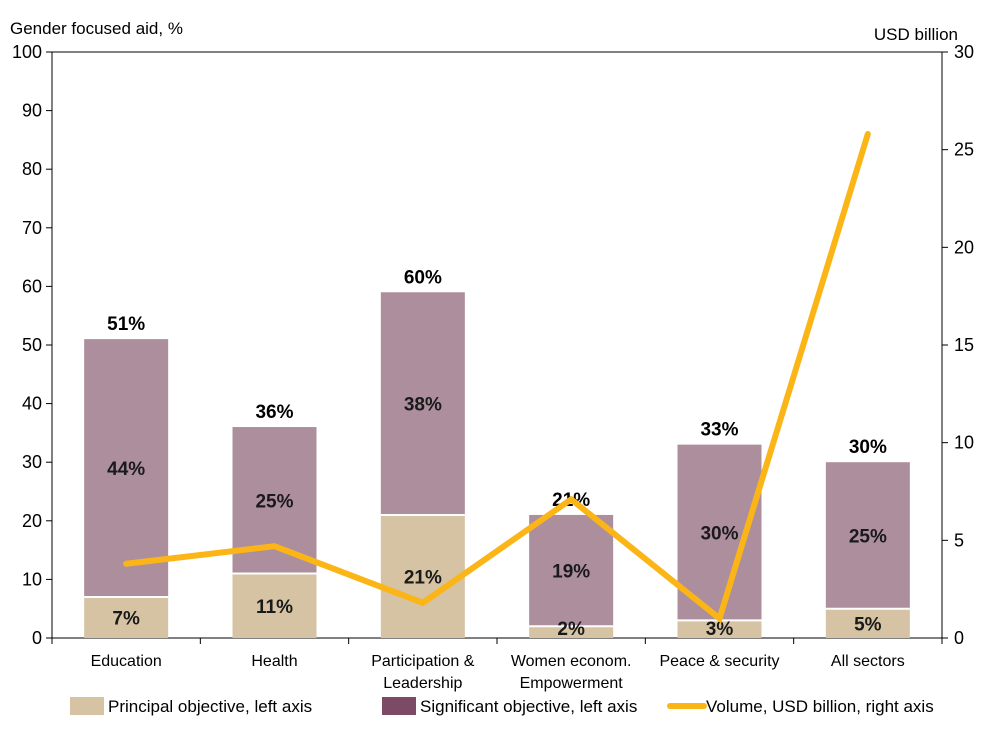 The image size is (995, 749). I want to click on right-axis-title: USD billion, so click(916, 34).